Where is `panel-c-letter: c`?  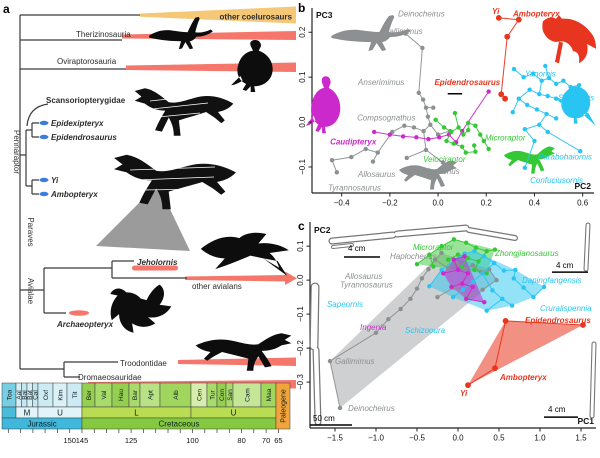 panel-c-letter: c is located at coordinates (301, 226).